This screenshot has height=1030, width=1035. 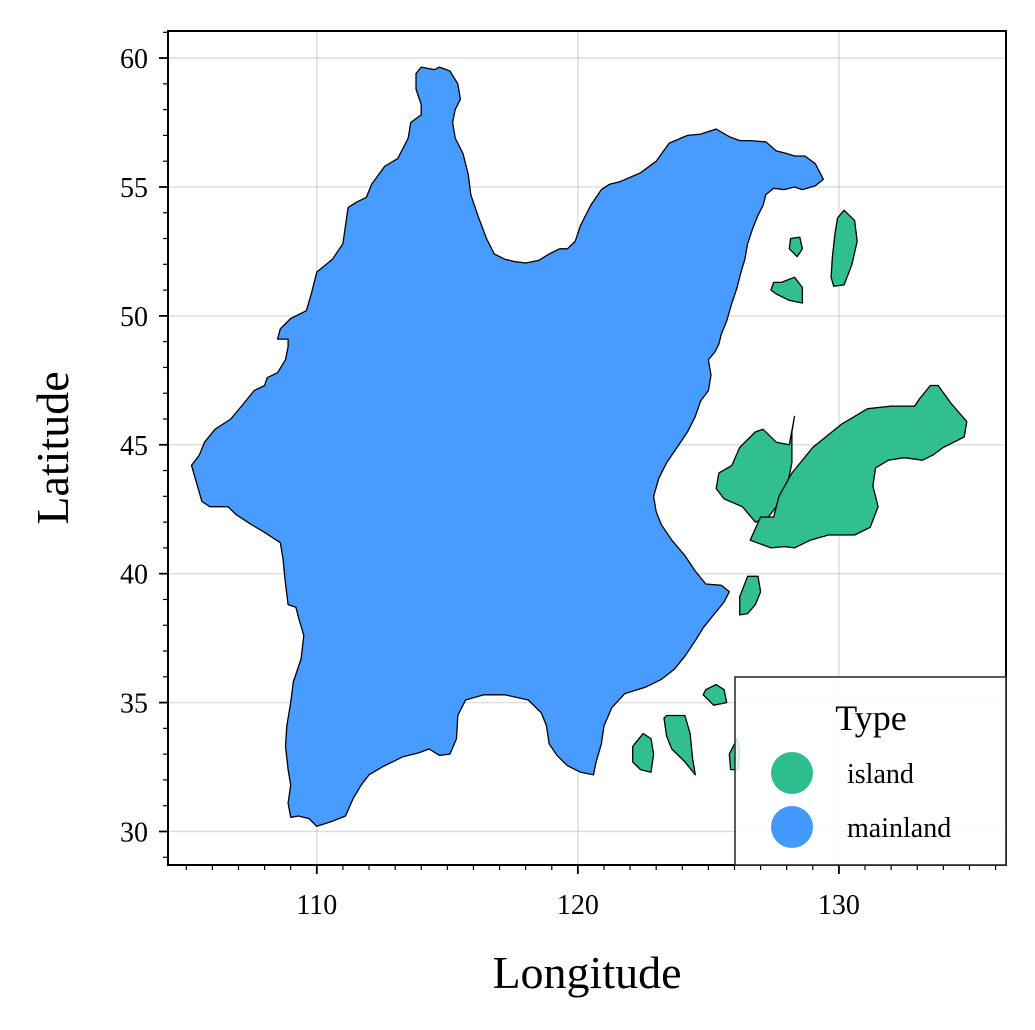 I want to click on x-tick-label: 130, so click(x=839, y=905).